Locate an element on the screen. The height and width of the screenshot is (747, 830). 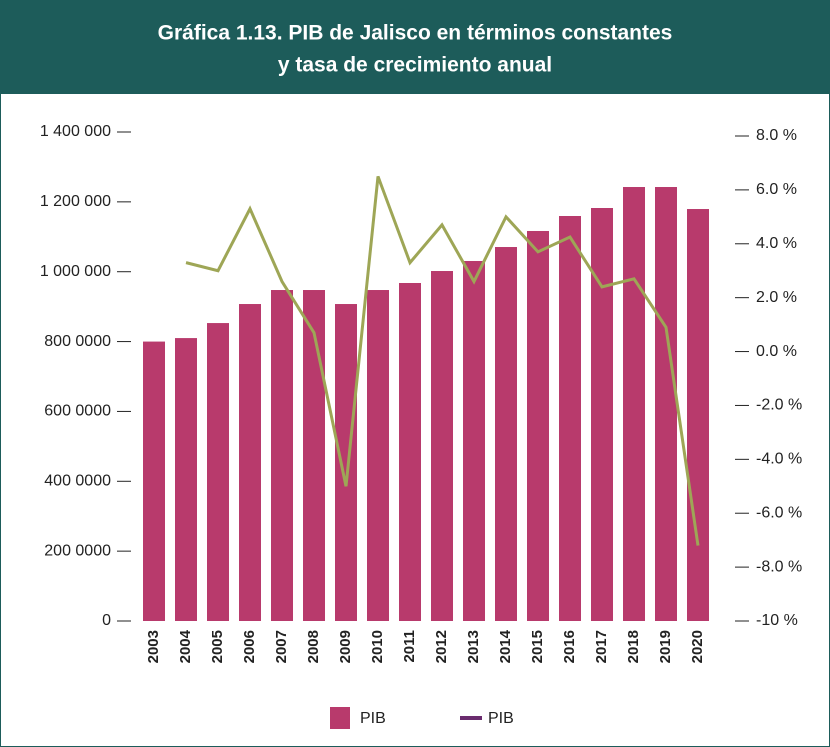
y2-tick-label: 6.0 % is located at coordinates (776, 189).